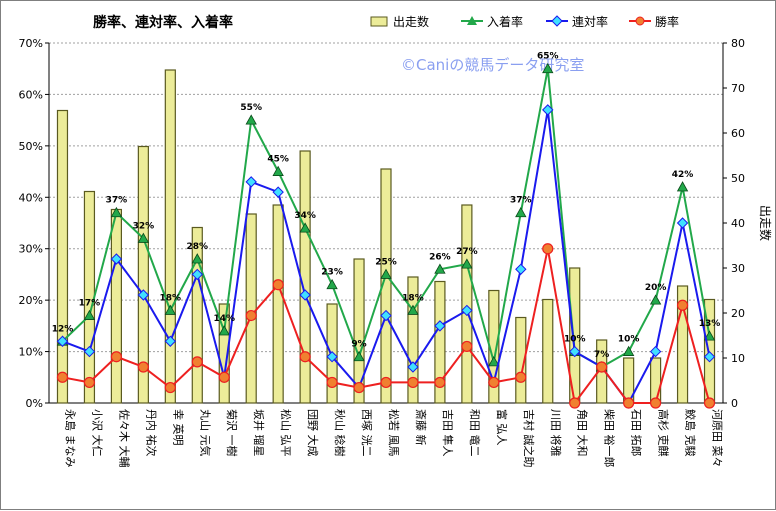  Describe the element at coordinates (590, 21) in the screenshot. I see `legend-label-rentai: 連対率` at that location.